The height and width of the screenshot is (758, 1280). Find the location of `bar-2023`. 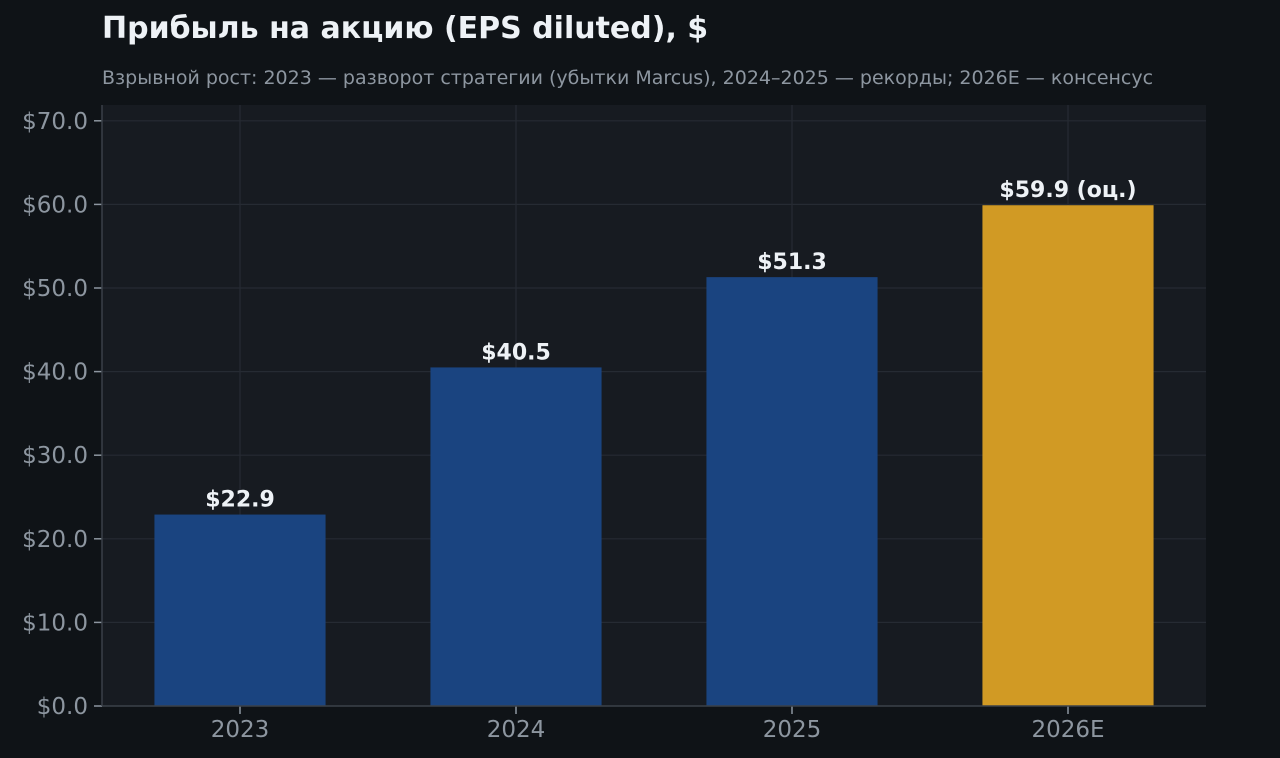

bar-2023 is located at coordinates (240, 610).